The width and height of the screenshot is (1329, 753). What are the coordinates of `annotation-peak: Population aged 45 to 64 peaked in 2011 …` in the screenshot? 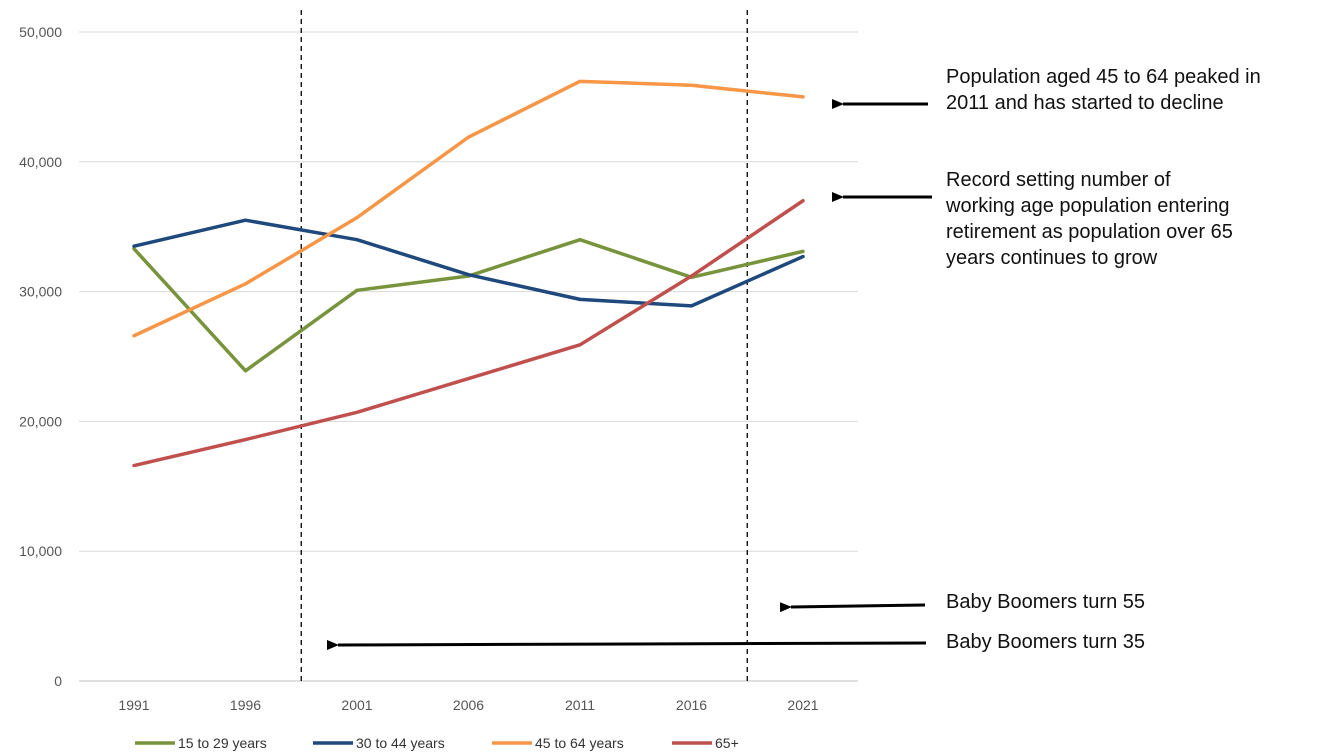 It's located at (1103, 90).